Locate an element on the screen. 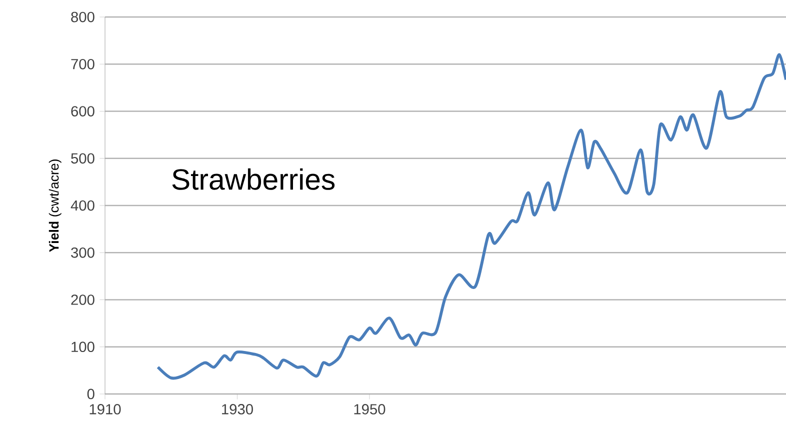 This screenshot has height=438, width=786. y-tick-label: 600 is located at coordinates (82, 111).